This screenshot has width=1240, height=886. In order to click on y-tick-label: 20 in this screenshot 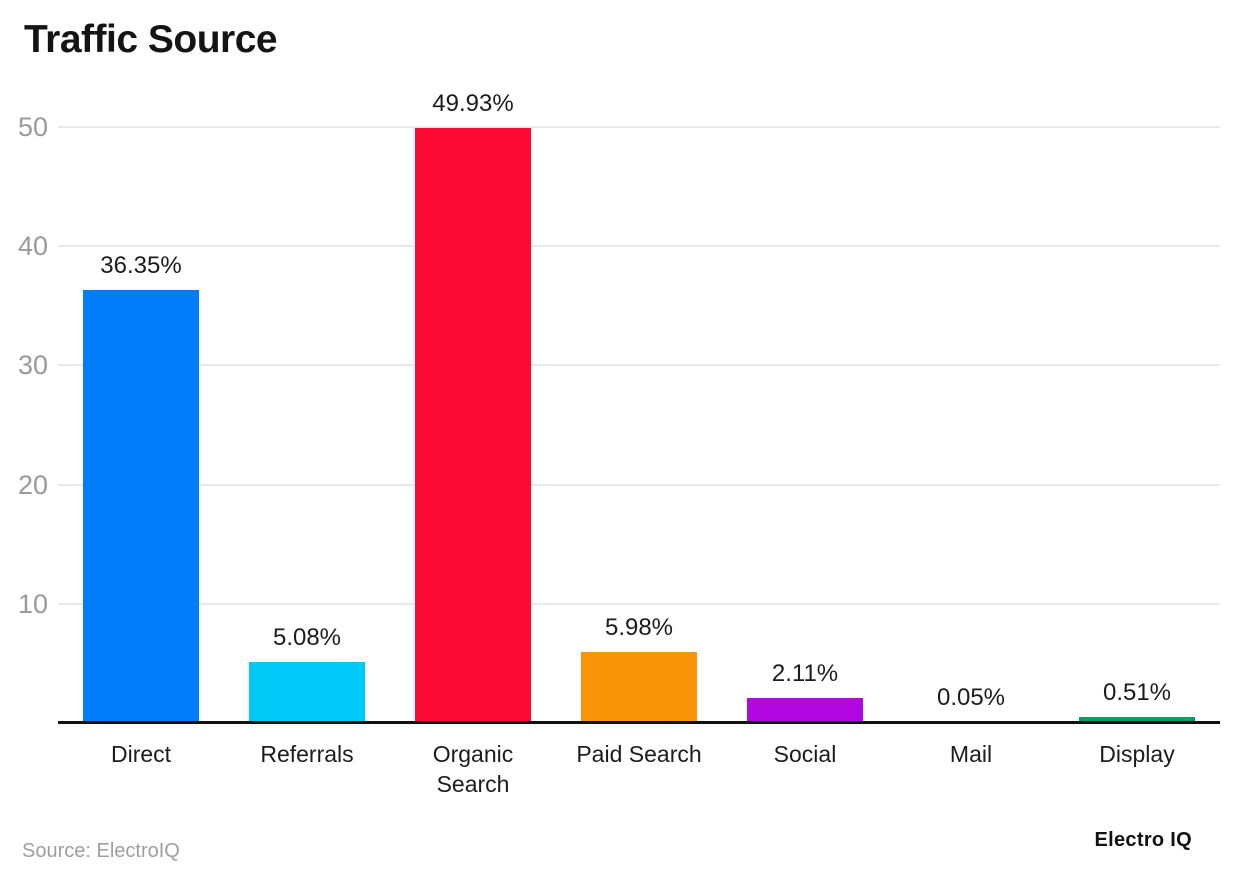, I will do `click(32, 484)`.